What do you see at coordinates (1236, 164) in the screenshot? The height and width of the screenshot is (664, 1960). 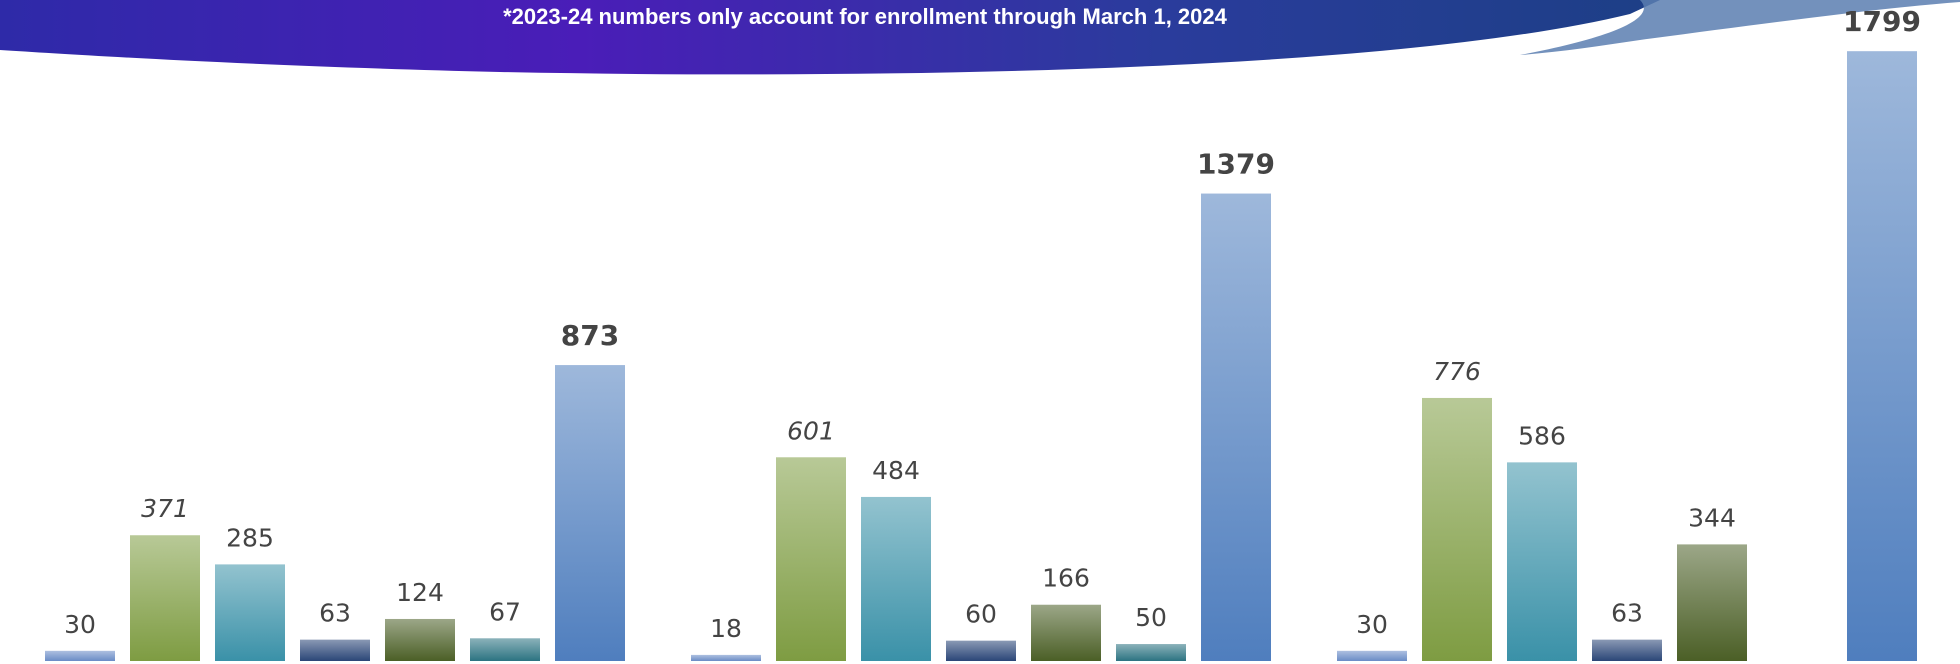 I see `data-label: 1379` at bounding box center [1236, 164].